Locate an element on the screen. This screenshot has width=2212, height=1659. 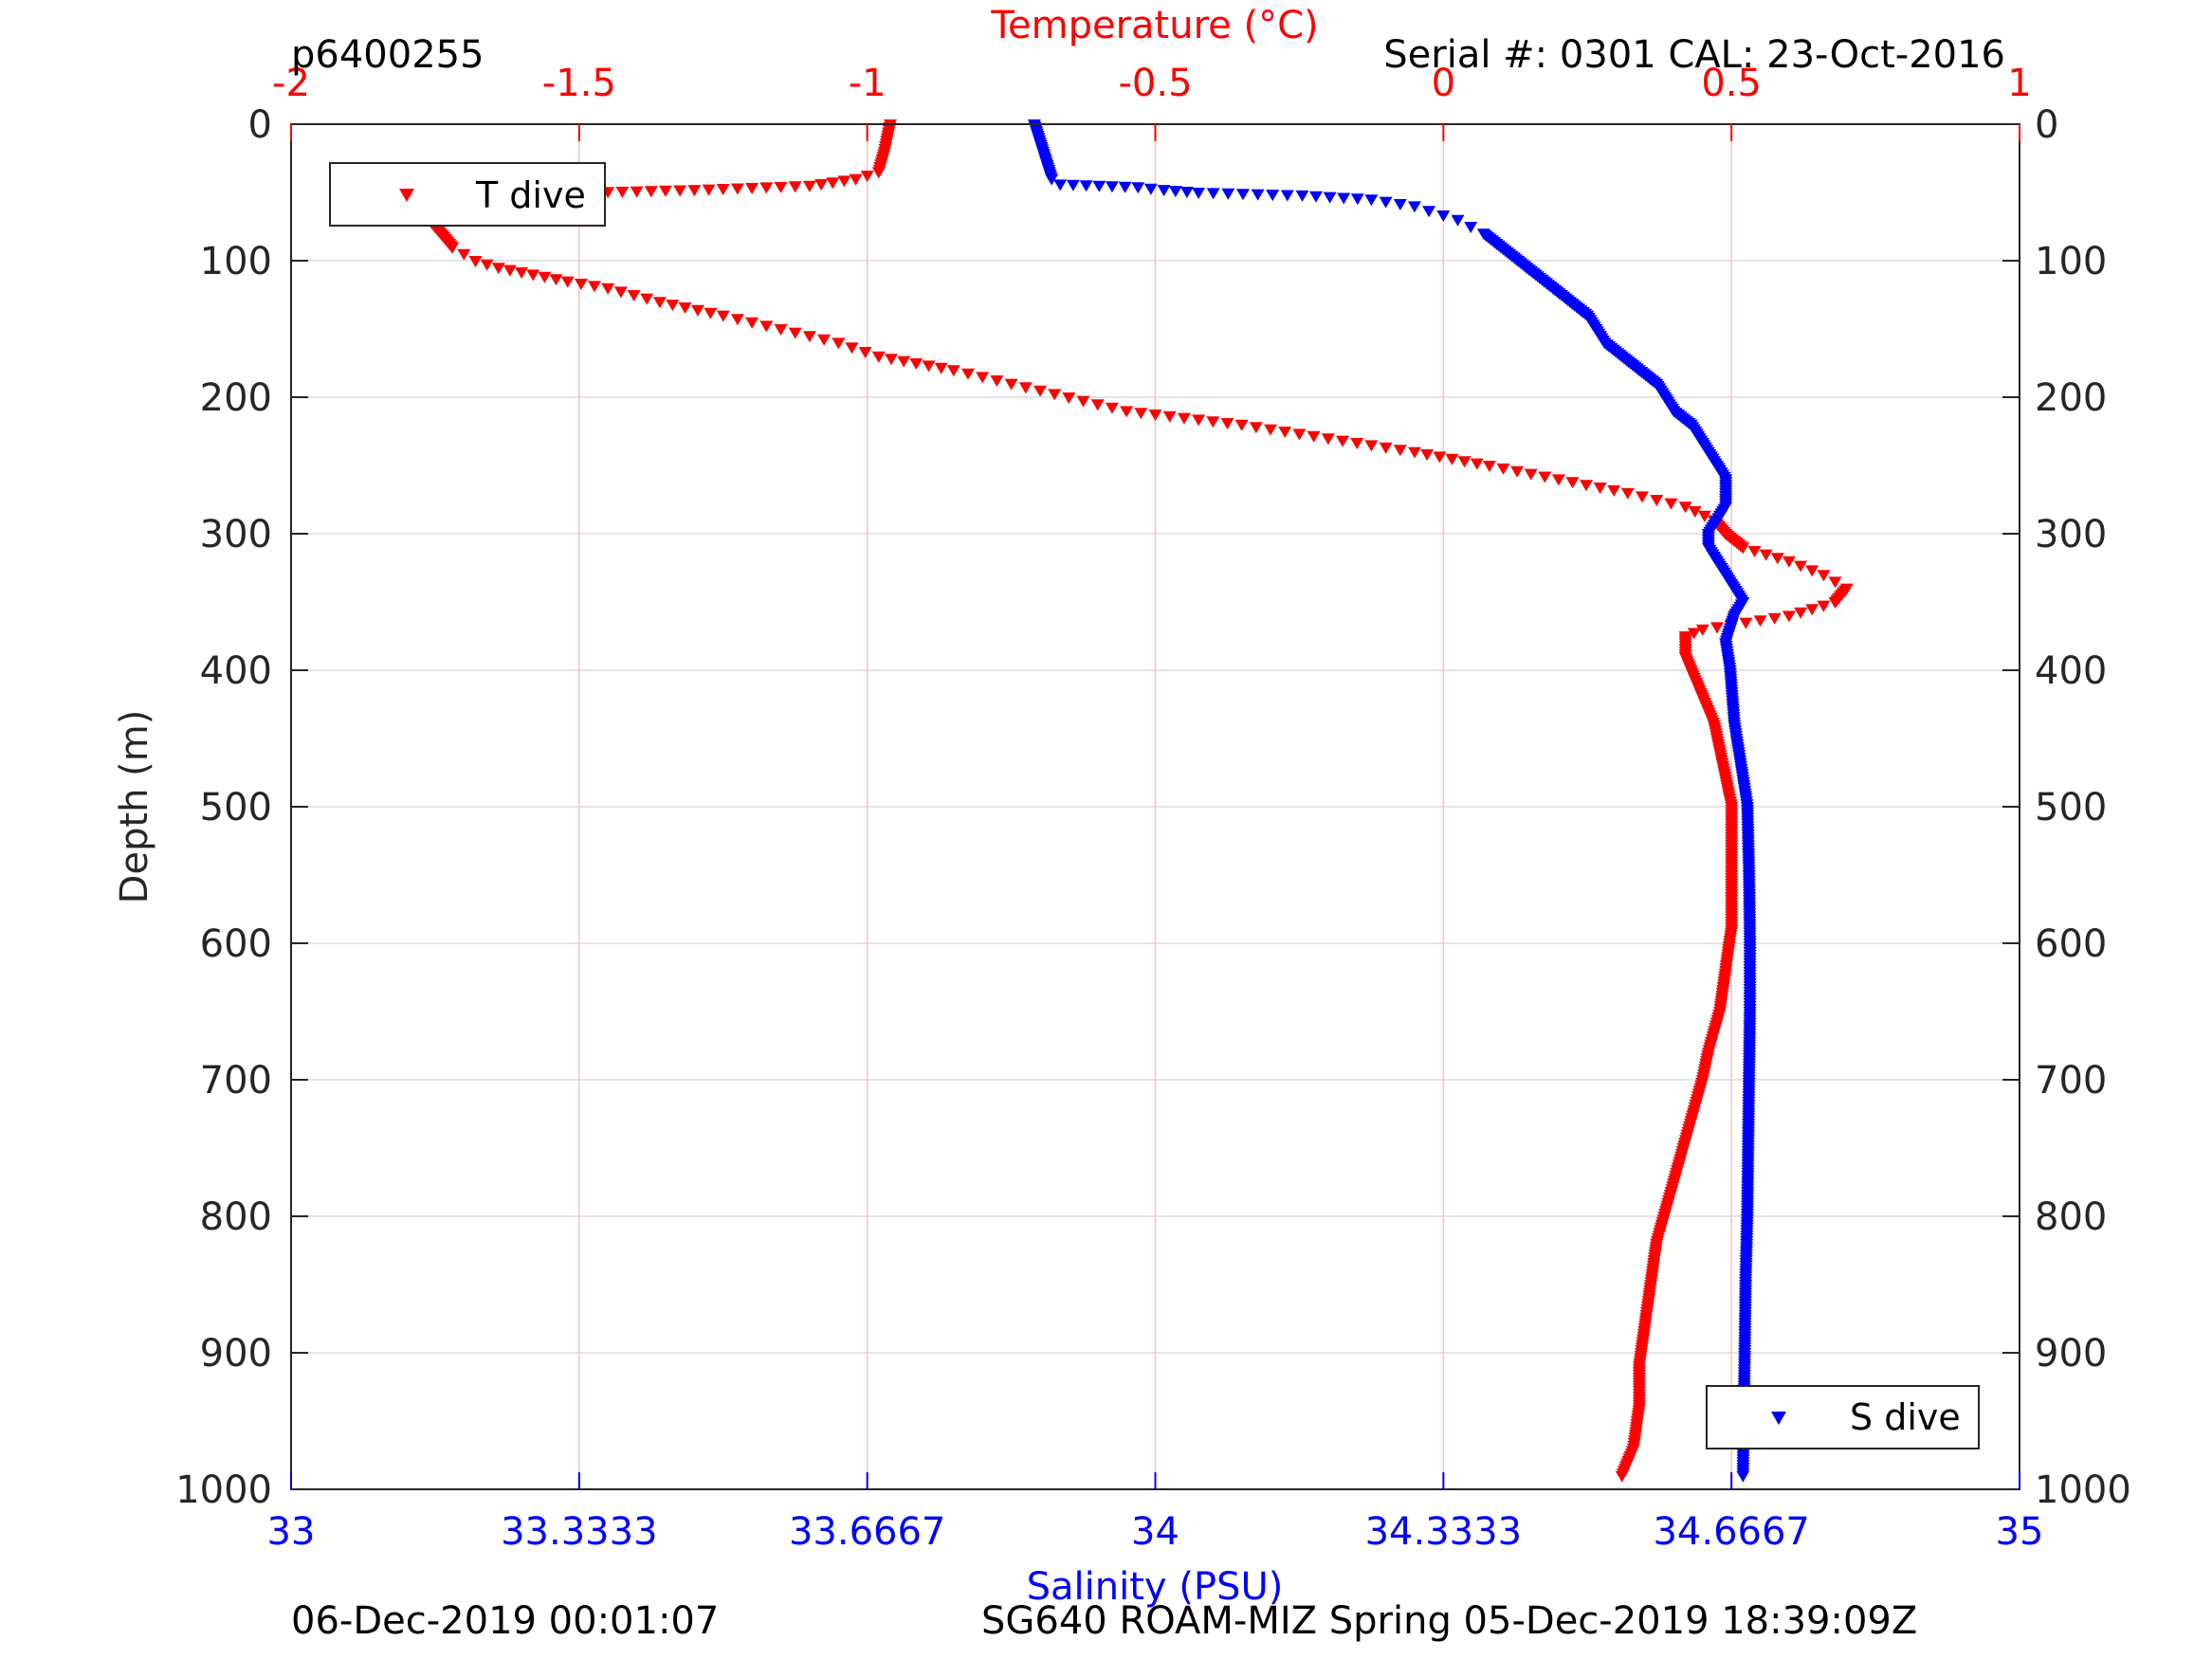
depth-tick-label-left: 500 is located at coordinates (236, 808).